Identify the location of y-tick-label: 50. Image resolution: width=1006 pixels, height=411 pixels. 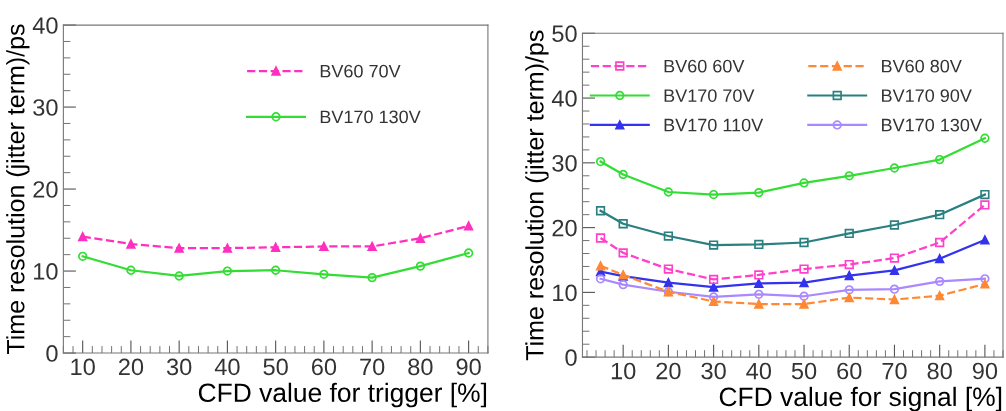
(564, 34).